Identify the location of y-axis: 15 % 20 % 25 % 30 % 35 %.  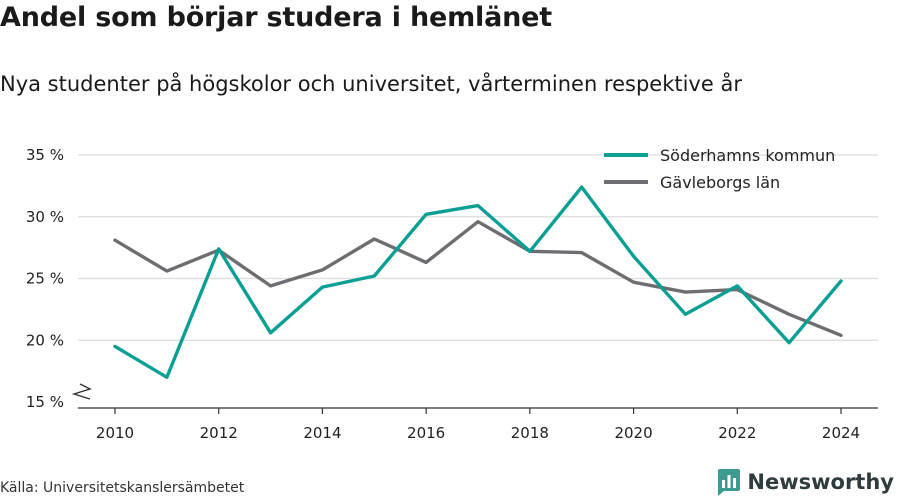
(45, 278).